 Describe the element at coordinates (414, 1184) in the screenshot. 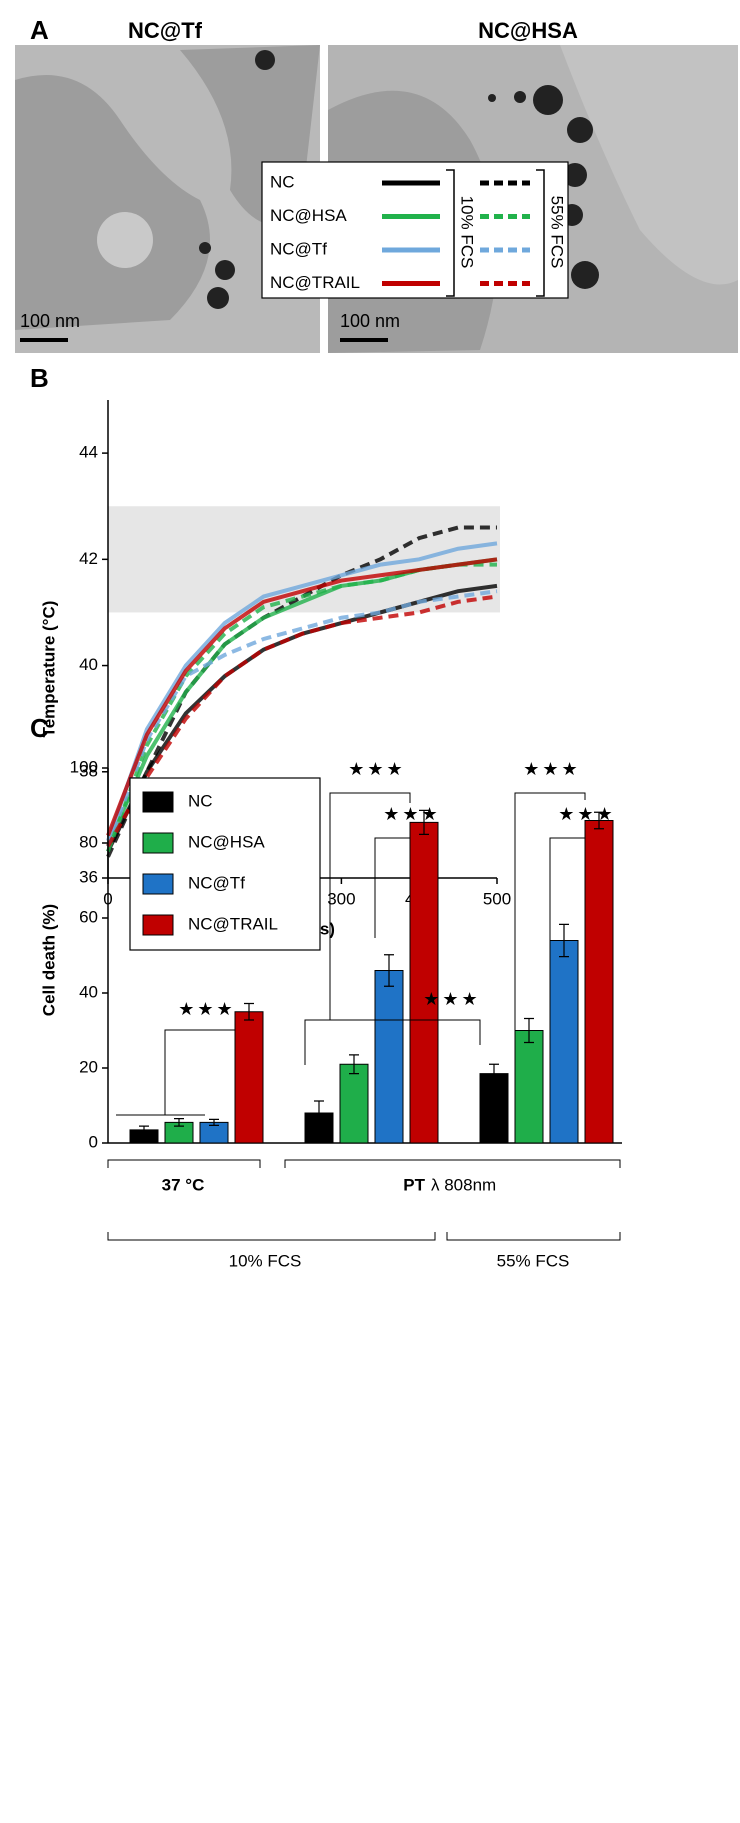

I see `group-label: PT` at that location.